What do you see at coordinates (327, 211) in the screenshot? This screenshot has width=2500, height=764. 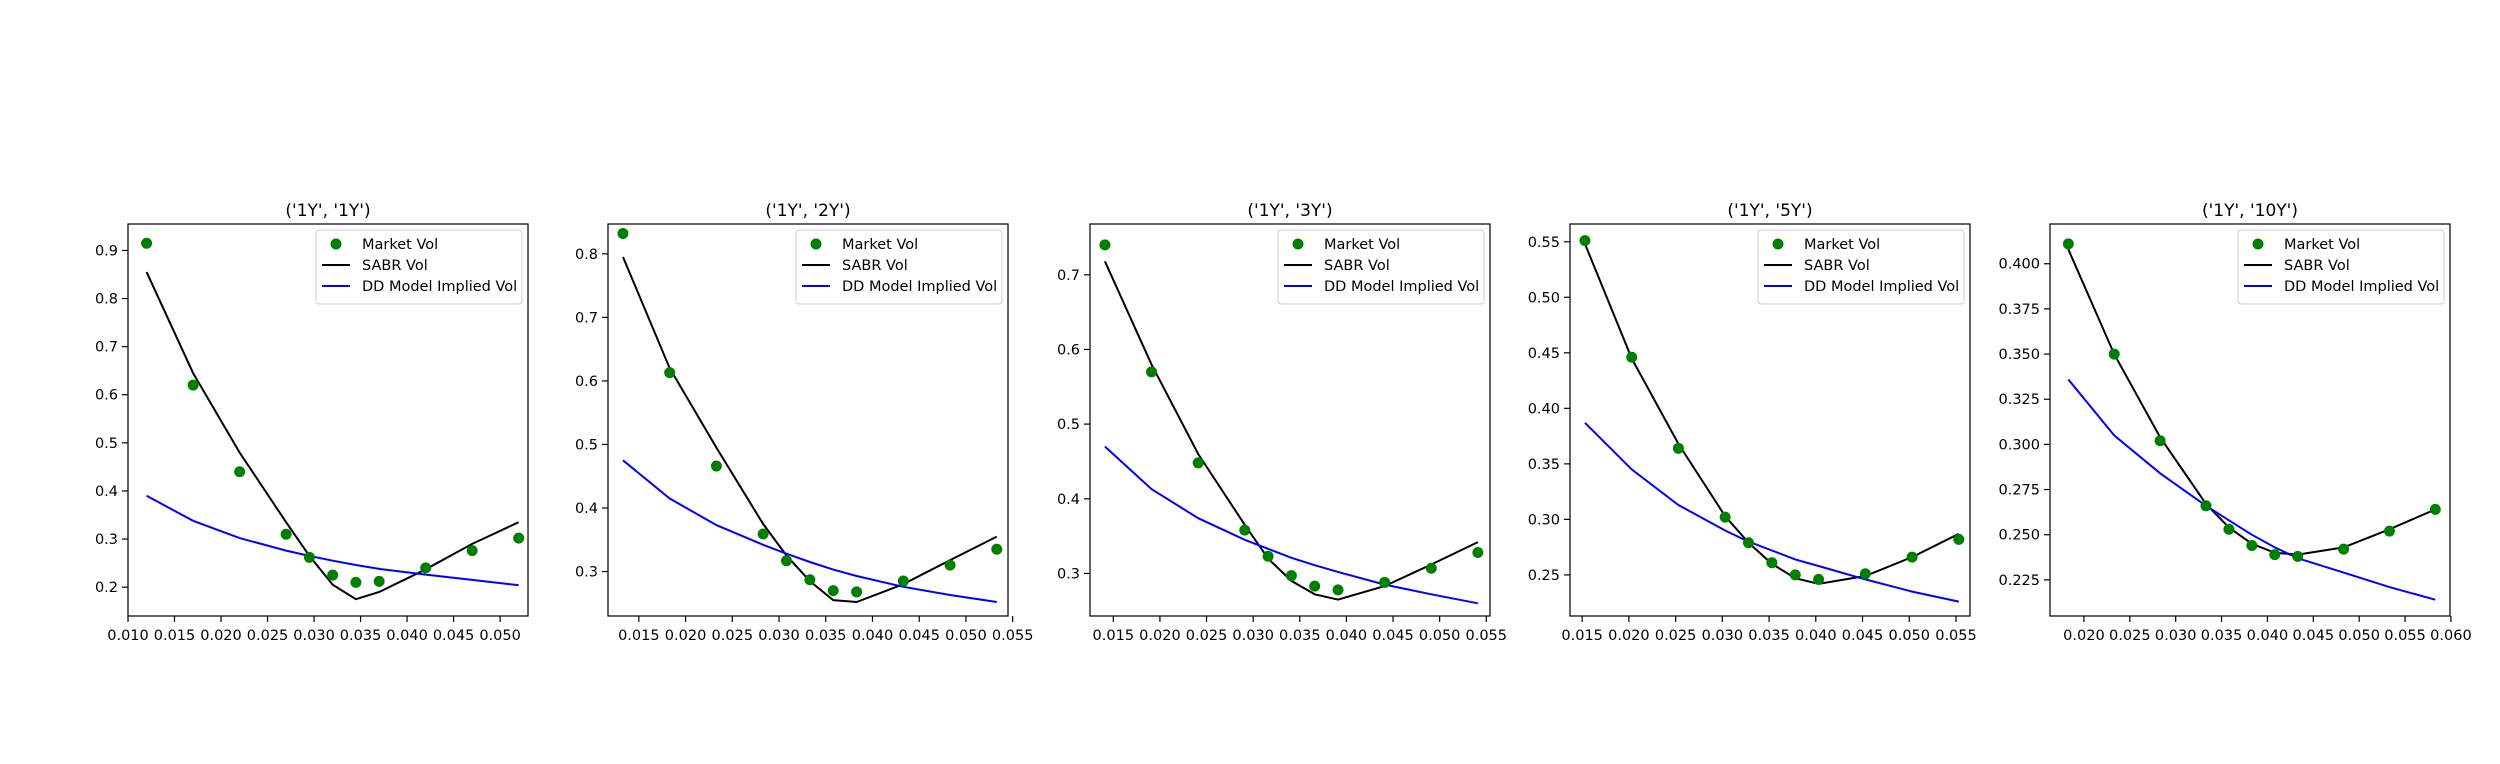 I see `chart-title: ('1Y', '1Y')` at bounding box center [327, 211].